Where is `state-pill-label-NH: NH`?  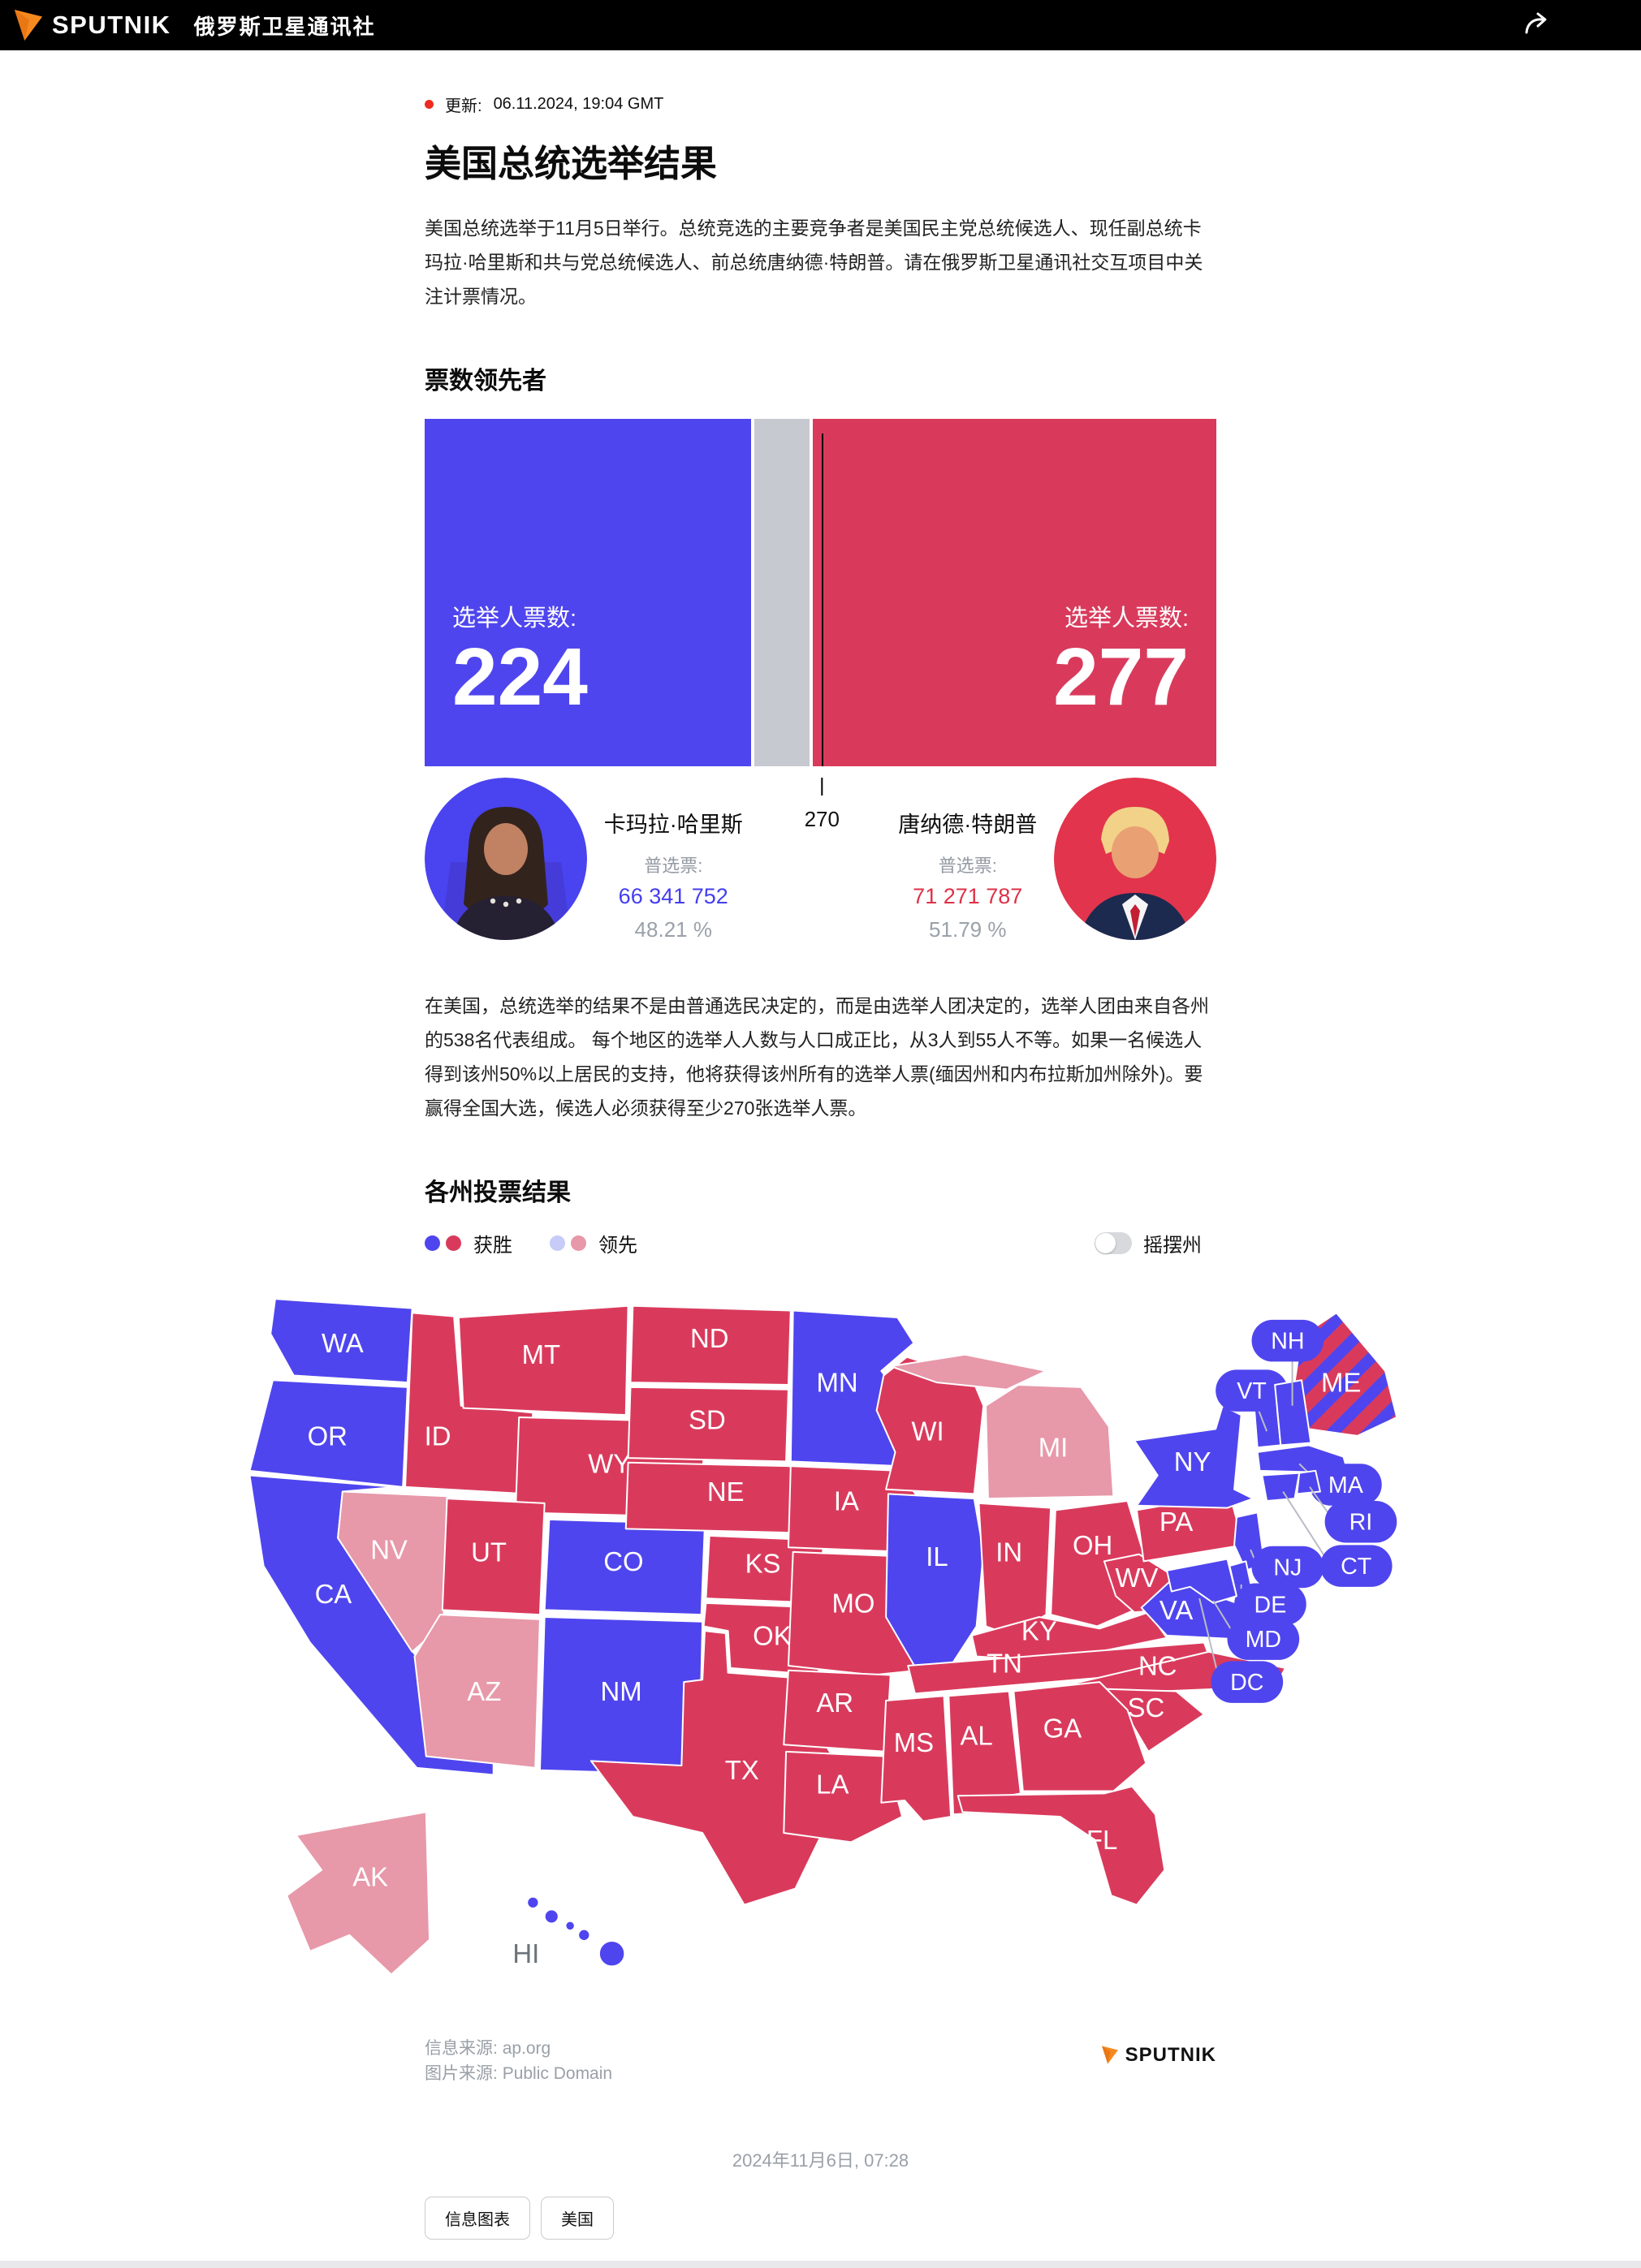
state-pill-label-NH: NH is located at coordinates (1287, 1342).